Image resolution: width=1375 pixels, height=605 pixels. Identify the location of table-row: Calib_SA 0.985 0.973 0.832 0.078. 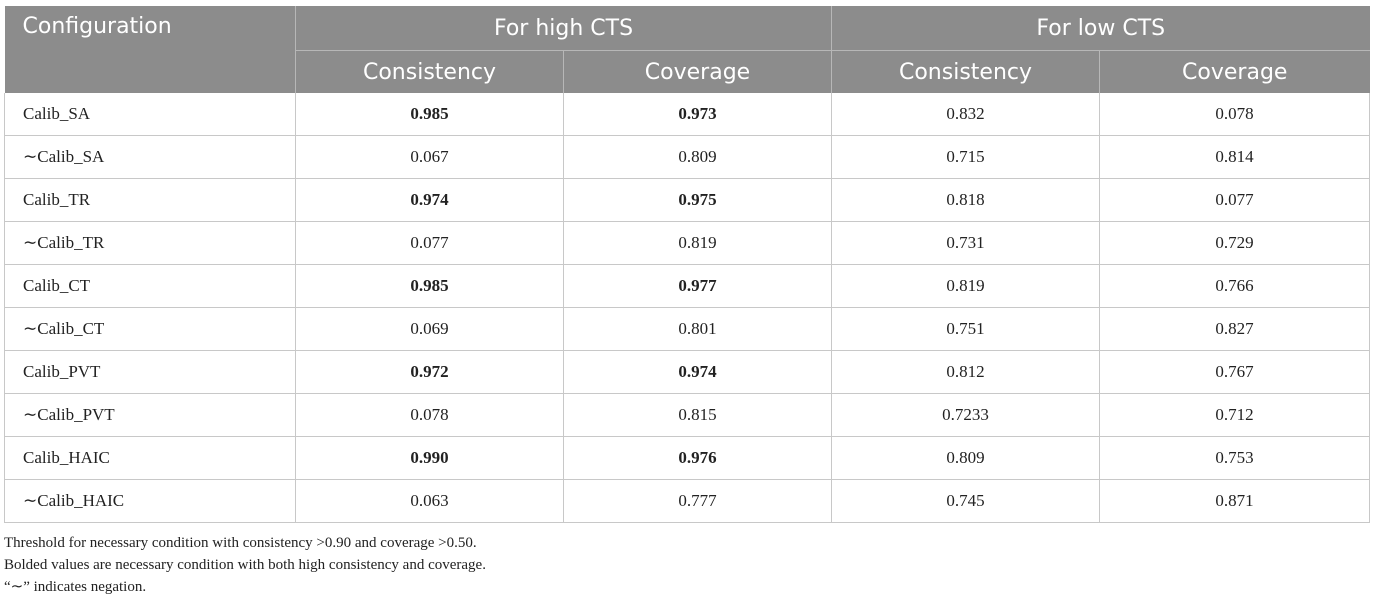
(687, 114).